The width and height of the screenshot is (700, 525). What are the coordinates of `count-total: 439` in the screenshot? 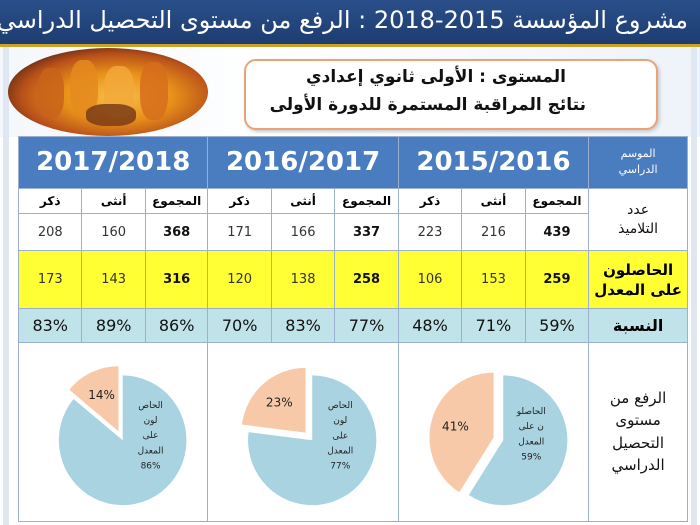 It's located at (557, 232).